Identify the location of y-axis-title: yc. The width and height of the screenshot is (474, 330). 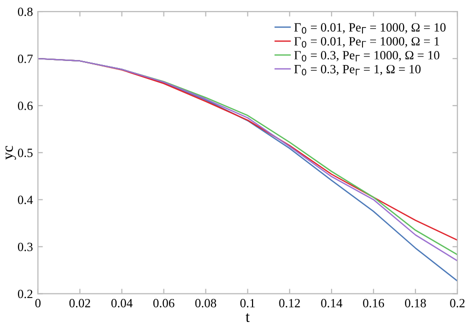
(11, 153).